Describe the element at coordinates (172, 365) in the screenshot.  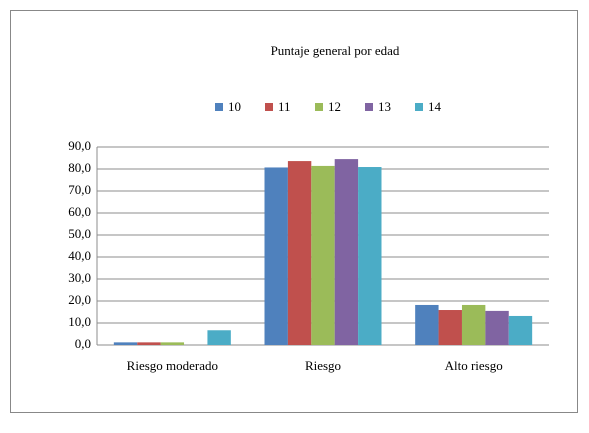
I see `x-tick-label: Riesgo moderado` at that location.